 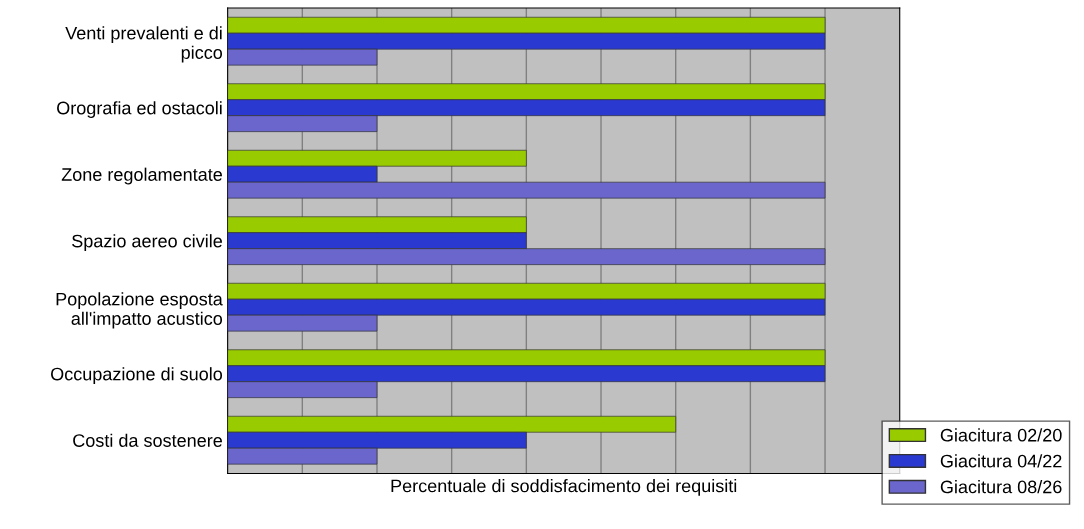 What do you see at coordinates (144, 44) in the screenshot?
I see `y-tick-label: Venti prevalenti e di picco` at bounding box center [144, 44].